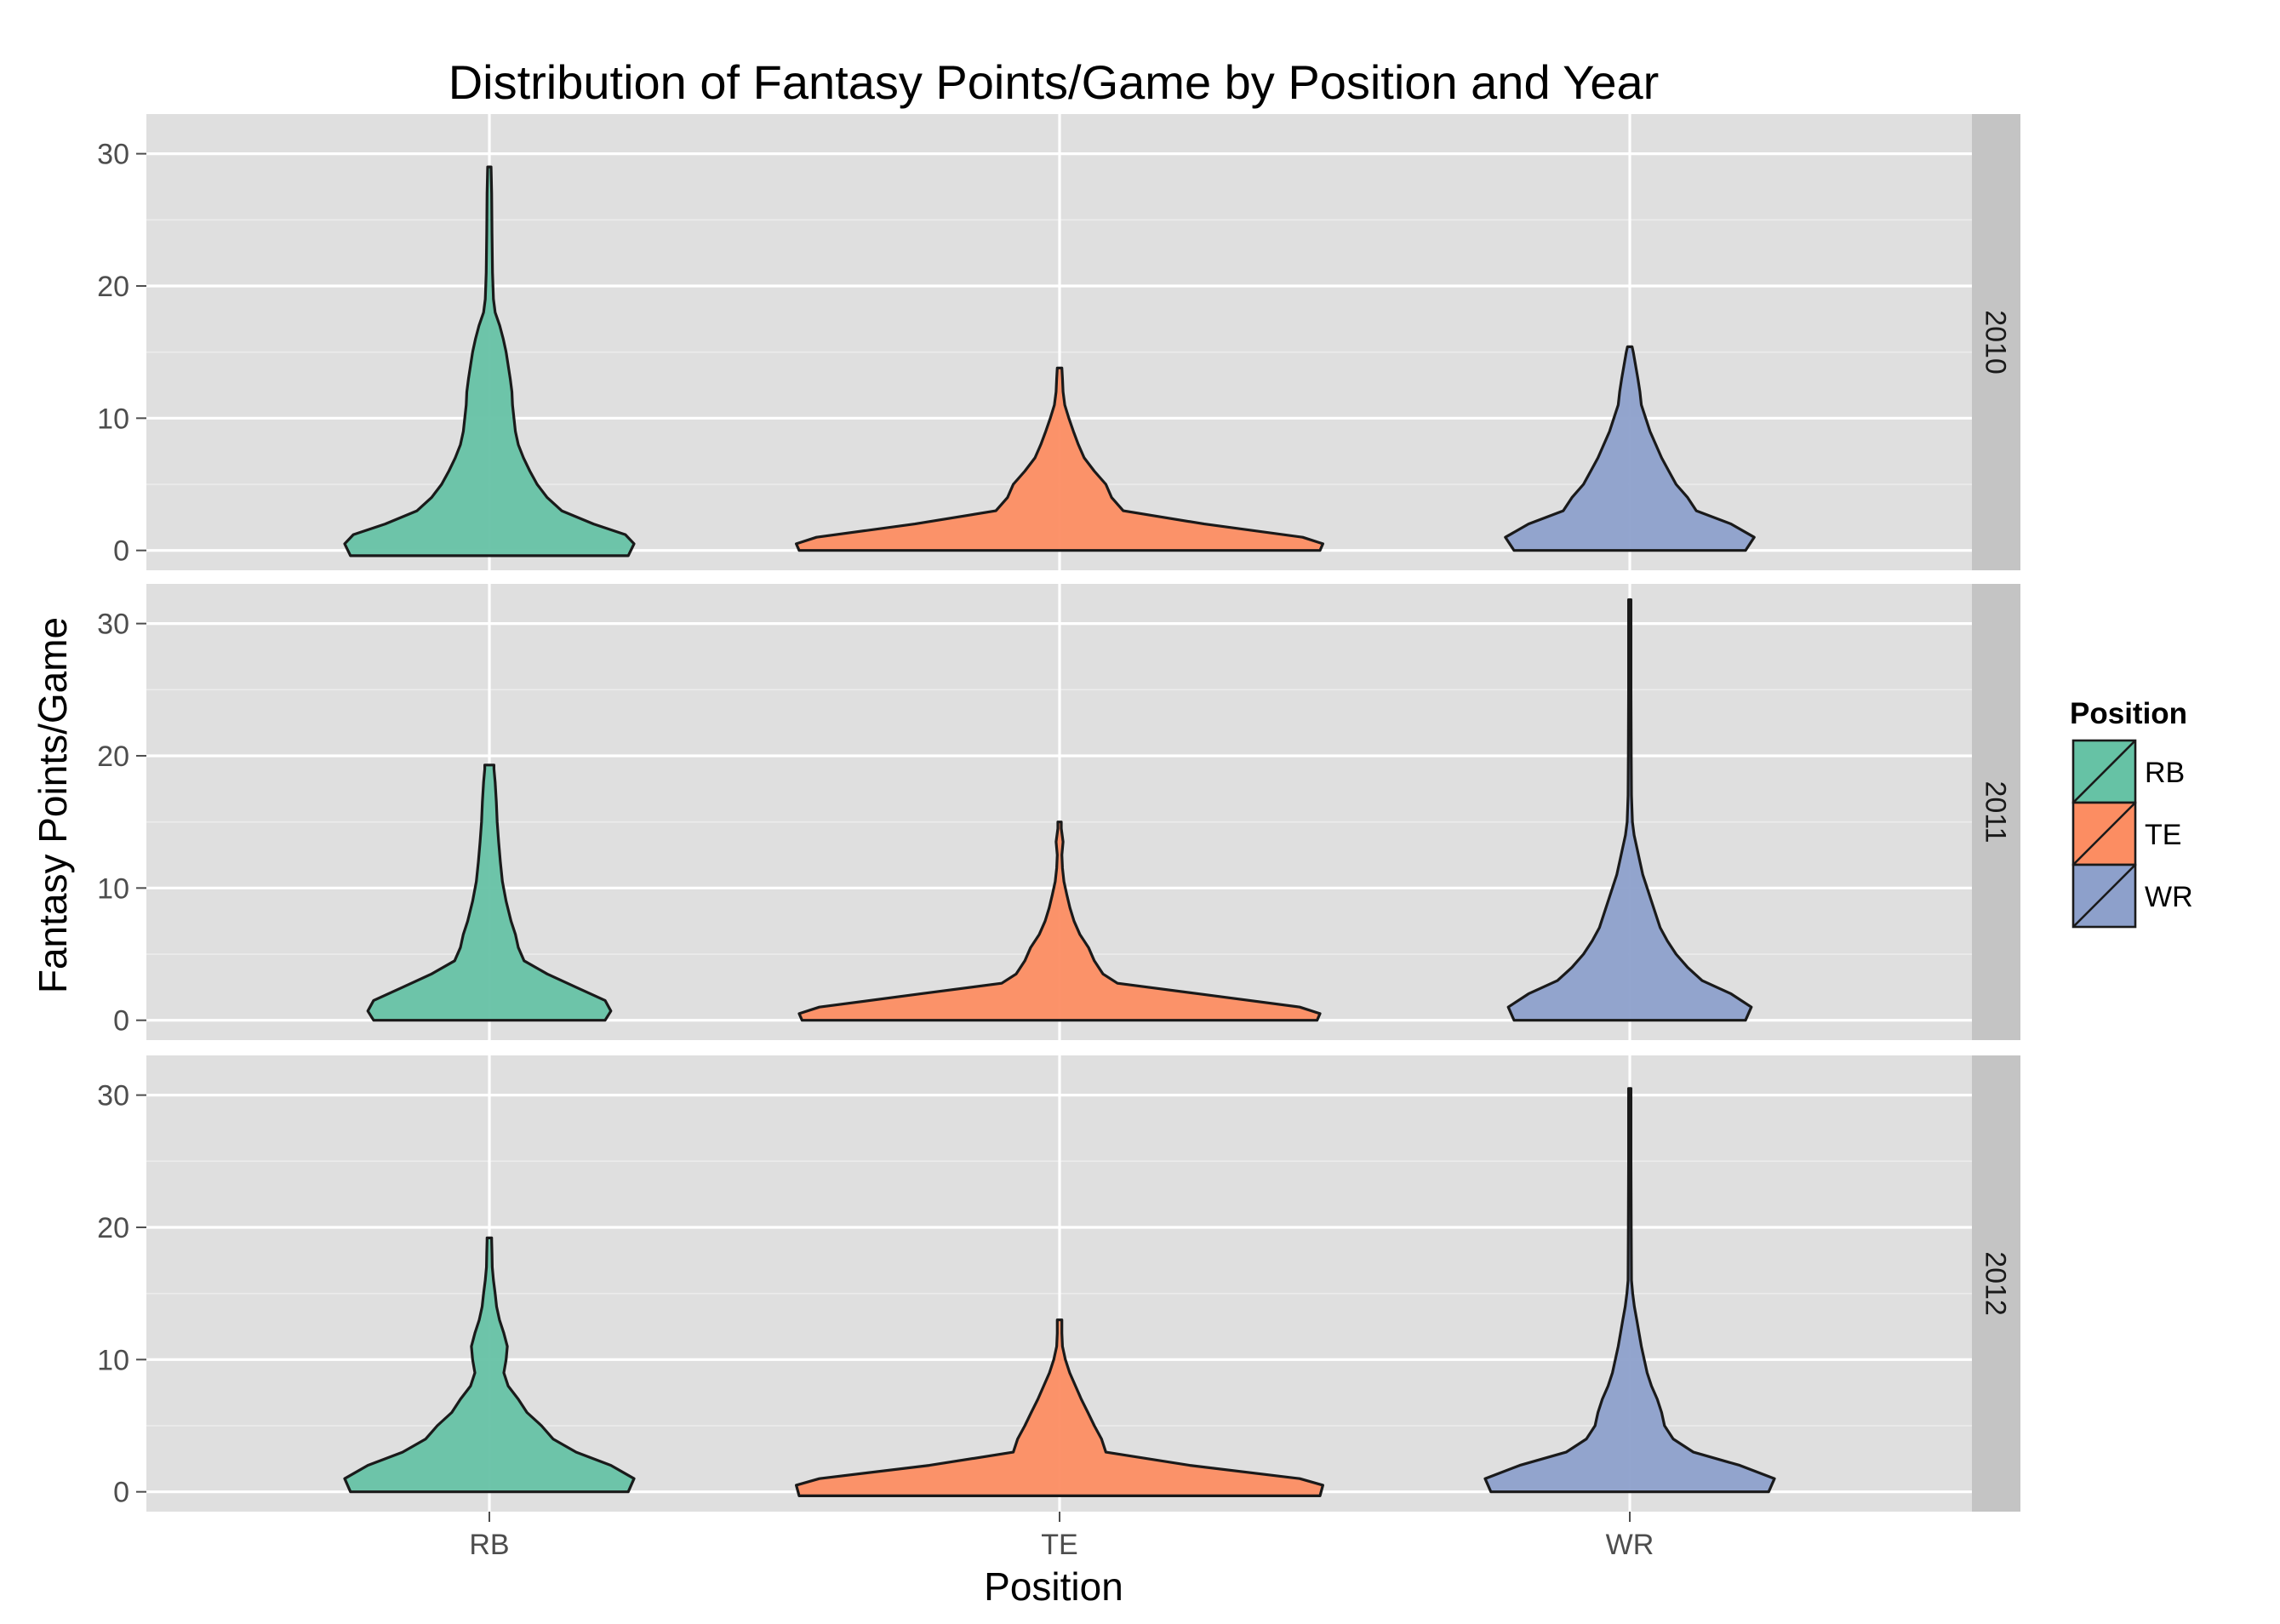 The image size is (2280, 1624). I want to click on facet-strip-label: 2011, so click(1996, 812).